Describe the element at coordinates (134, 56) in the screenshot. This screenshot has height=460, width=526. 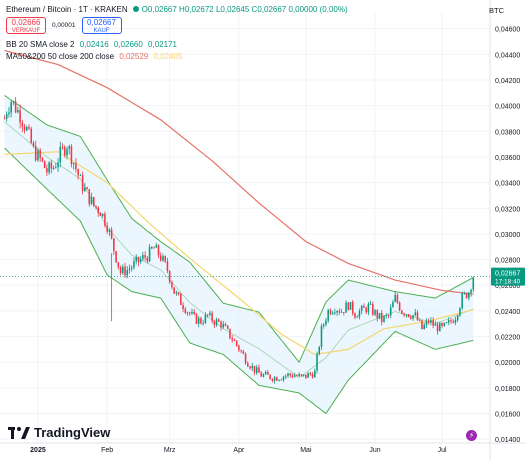
I see `ma50-value: 0,02529` at that location.